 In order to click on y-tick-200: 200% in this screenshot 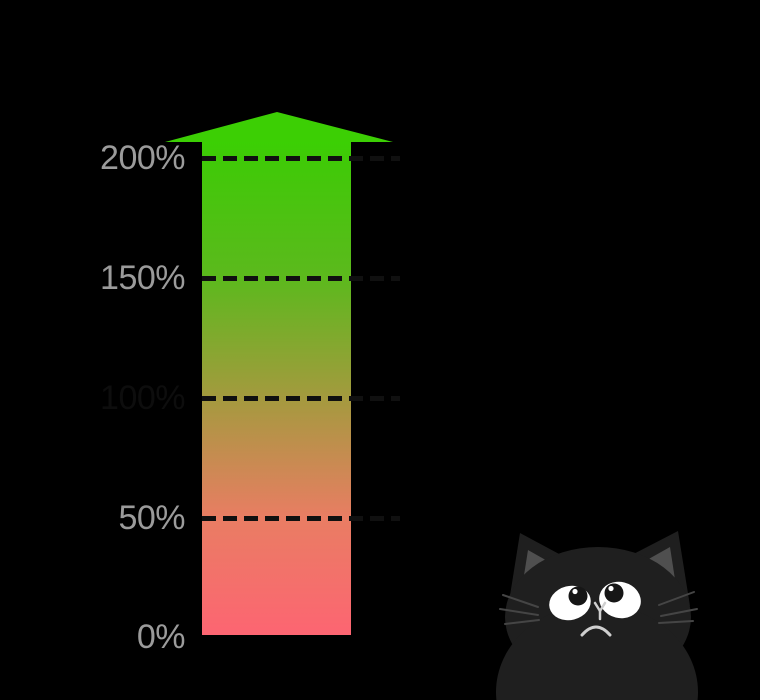, I will do `click(142, 158)`.